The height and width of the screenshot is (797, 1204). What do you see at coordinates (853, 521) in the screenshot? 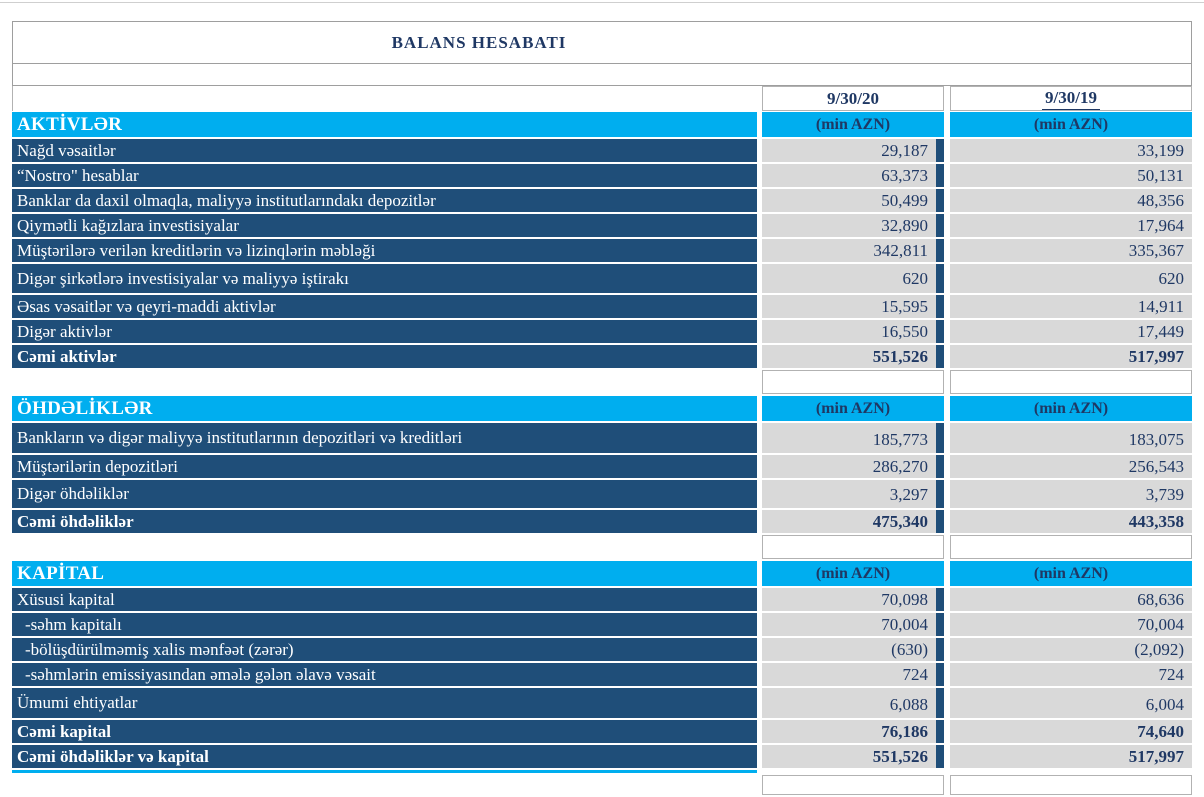
I see `value-cell-period-1: 475,340` at bounding box center [853, 521].